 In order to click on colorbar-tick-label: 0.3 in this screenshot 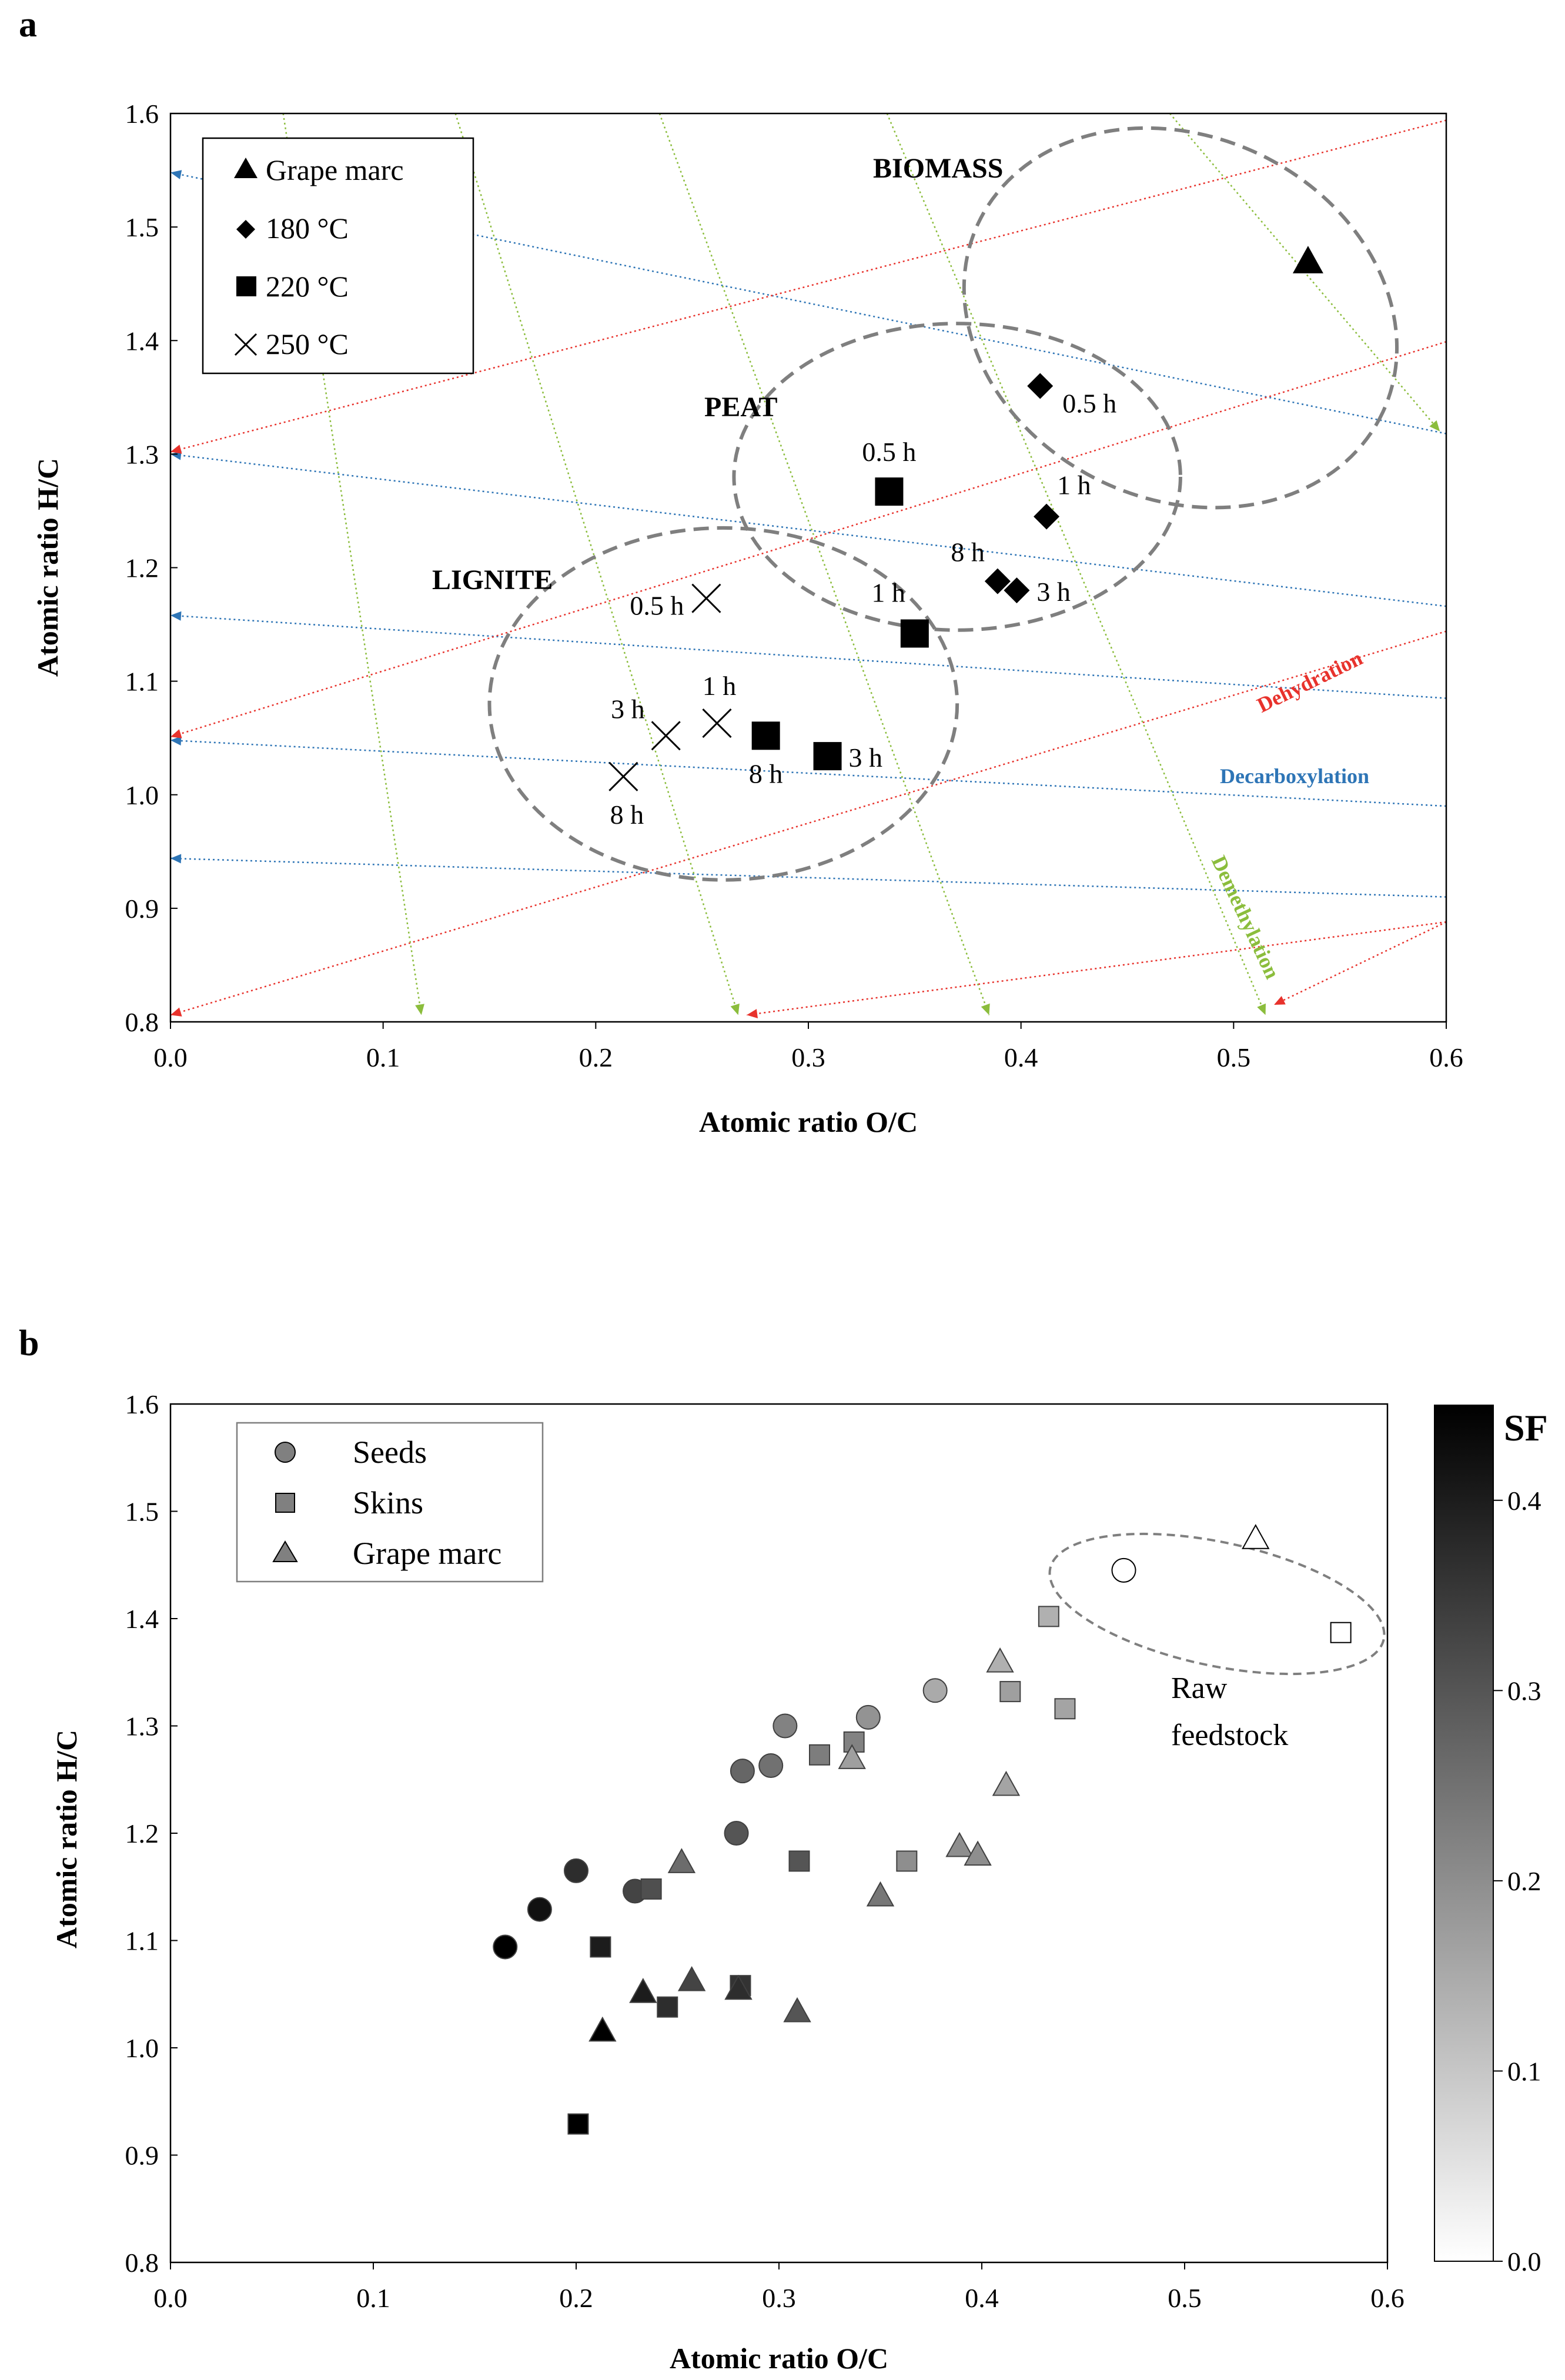, I will do `click(1524, 1691)`.